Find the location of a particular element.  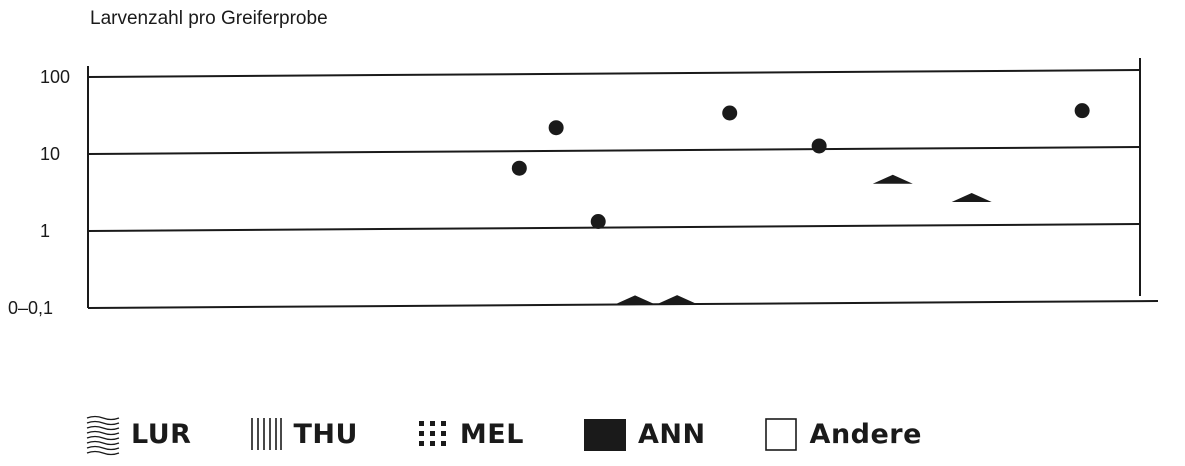

y-tick-label: 10 is located at coordinates (50, 154).